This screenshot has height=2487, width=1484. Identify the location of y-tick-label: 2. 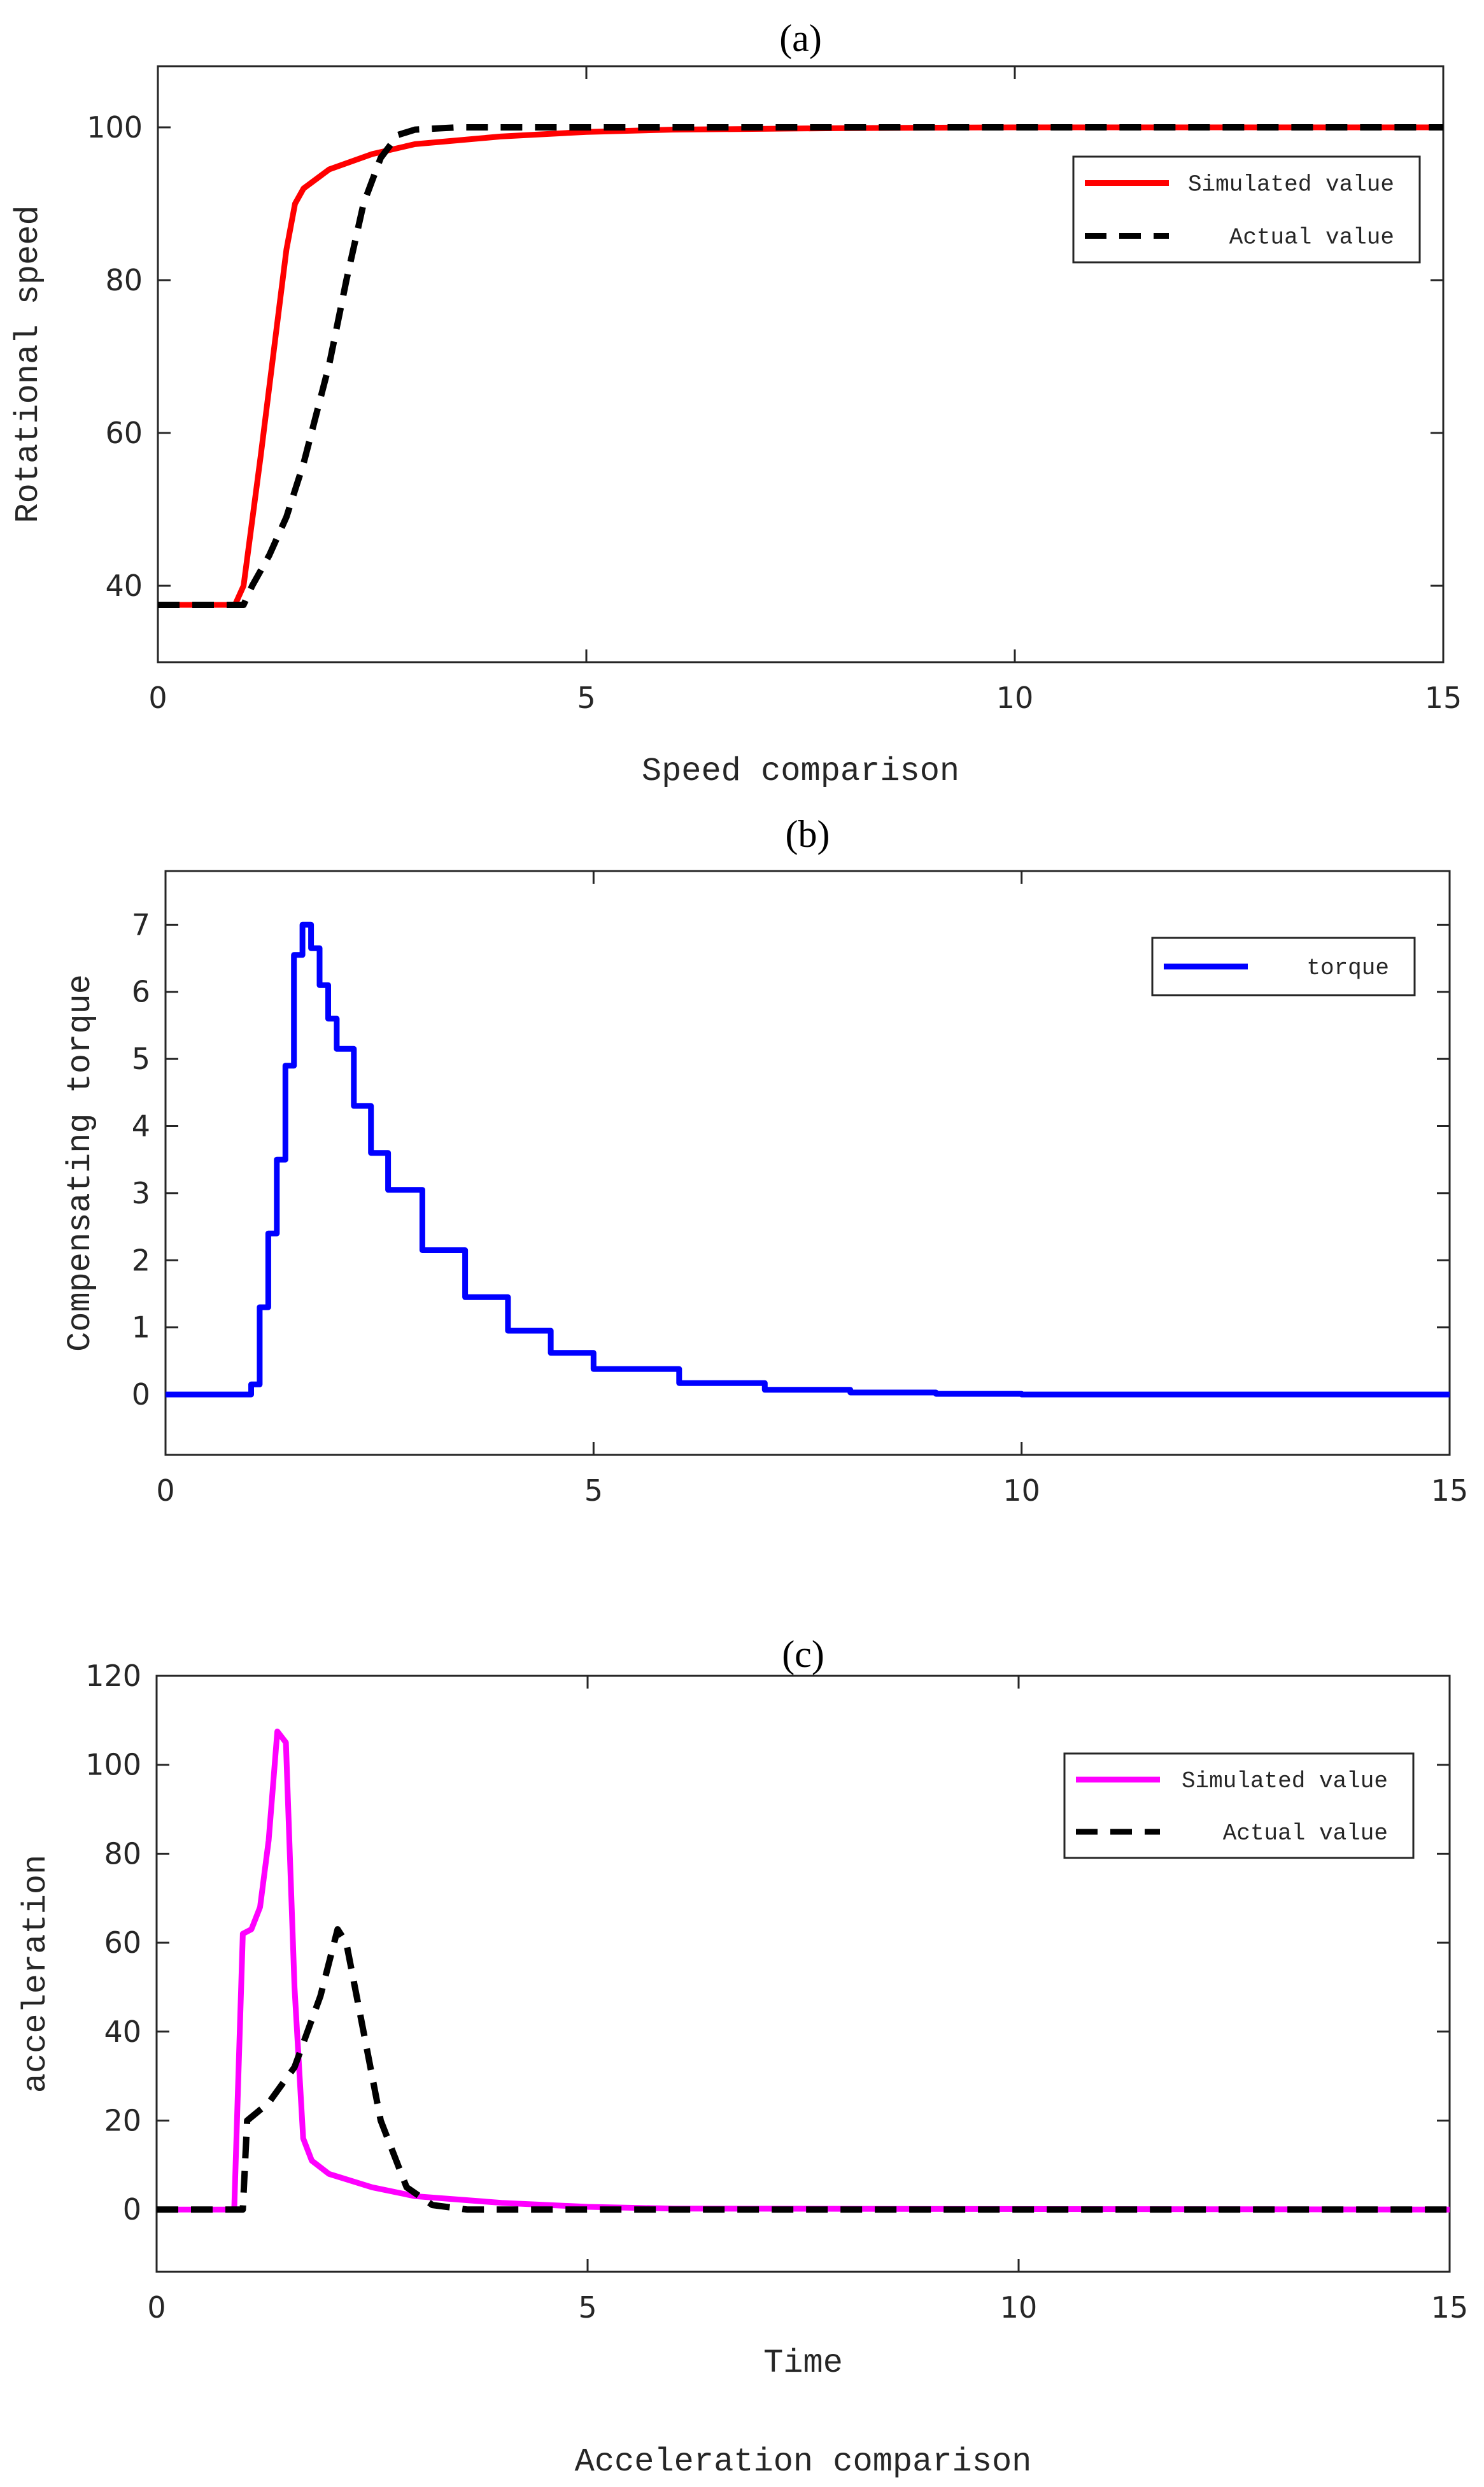
(141, 1260).